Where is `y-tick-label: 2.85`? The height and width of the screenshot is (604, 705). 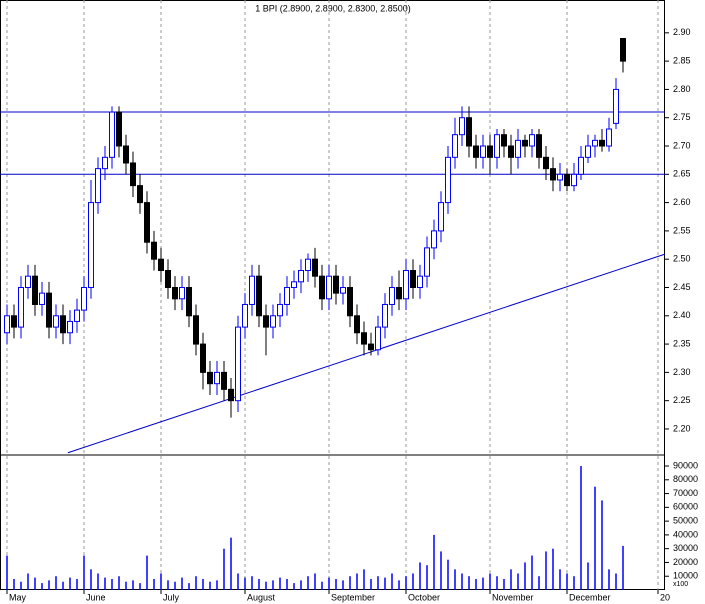 y-tick-label: 2.85 is located at coordinates (682, 60).